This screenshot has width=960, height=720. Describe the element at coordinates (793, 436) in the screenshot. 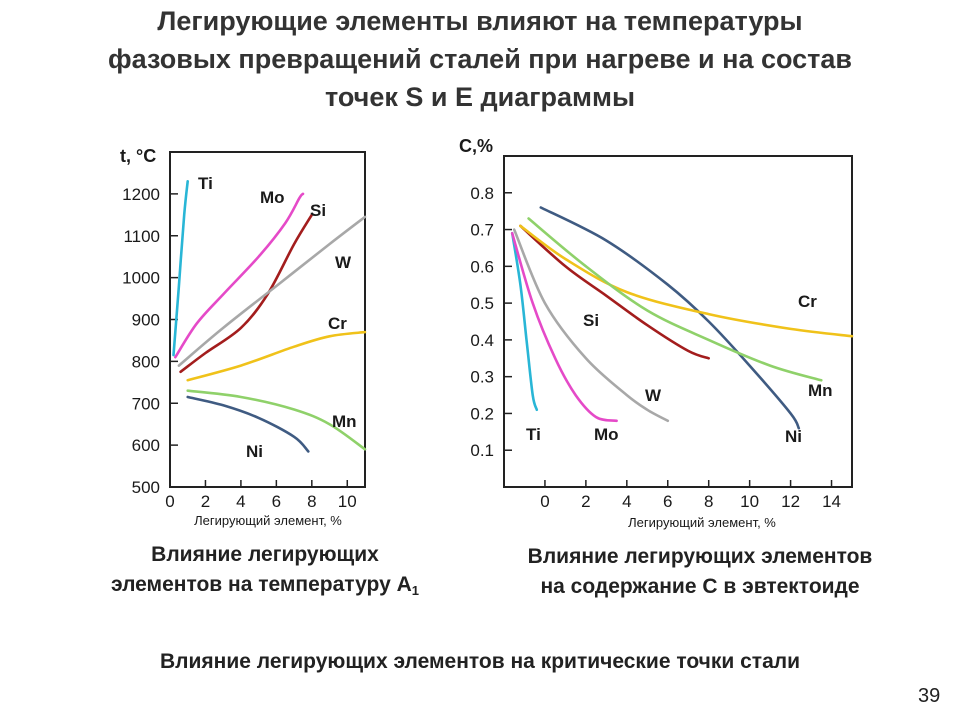

I see `chart2-annotation-ni: Ni` at that location.